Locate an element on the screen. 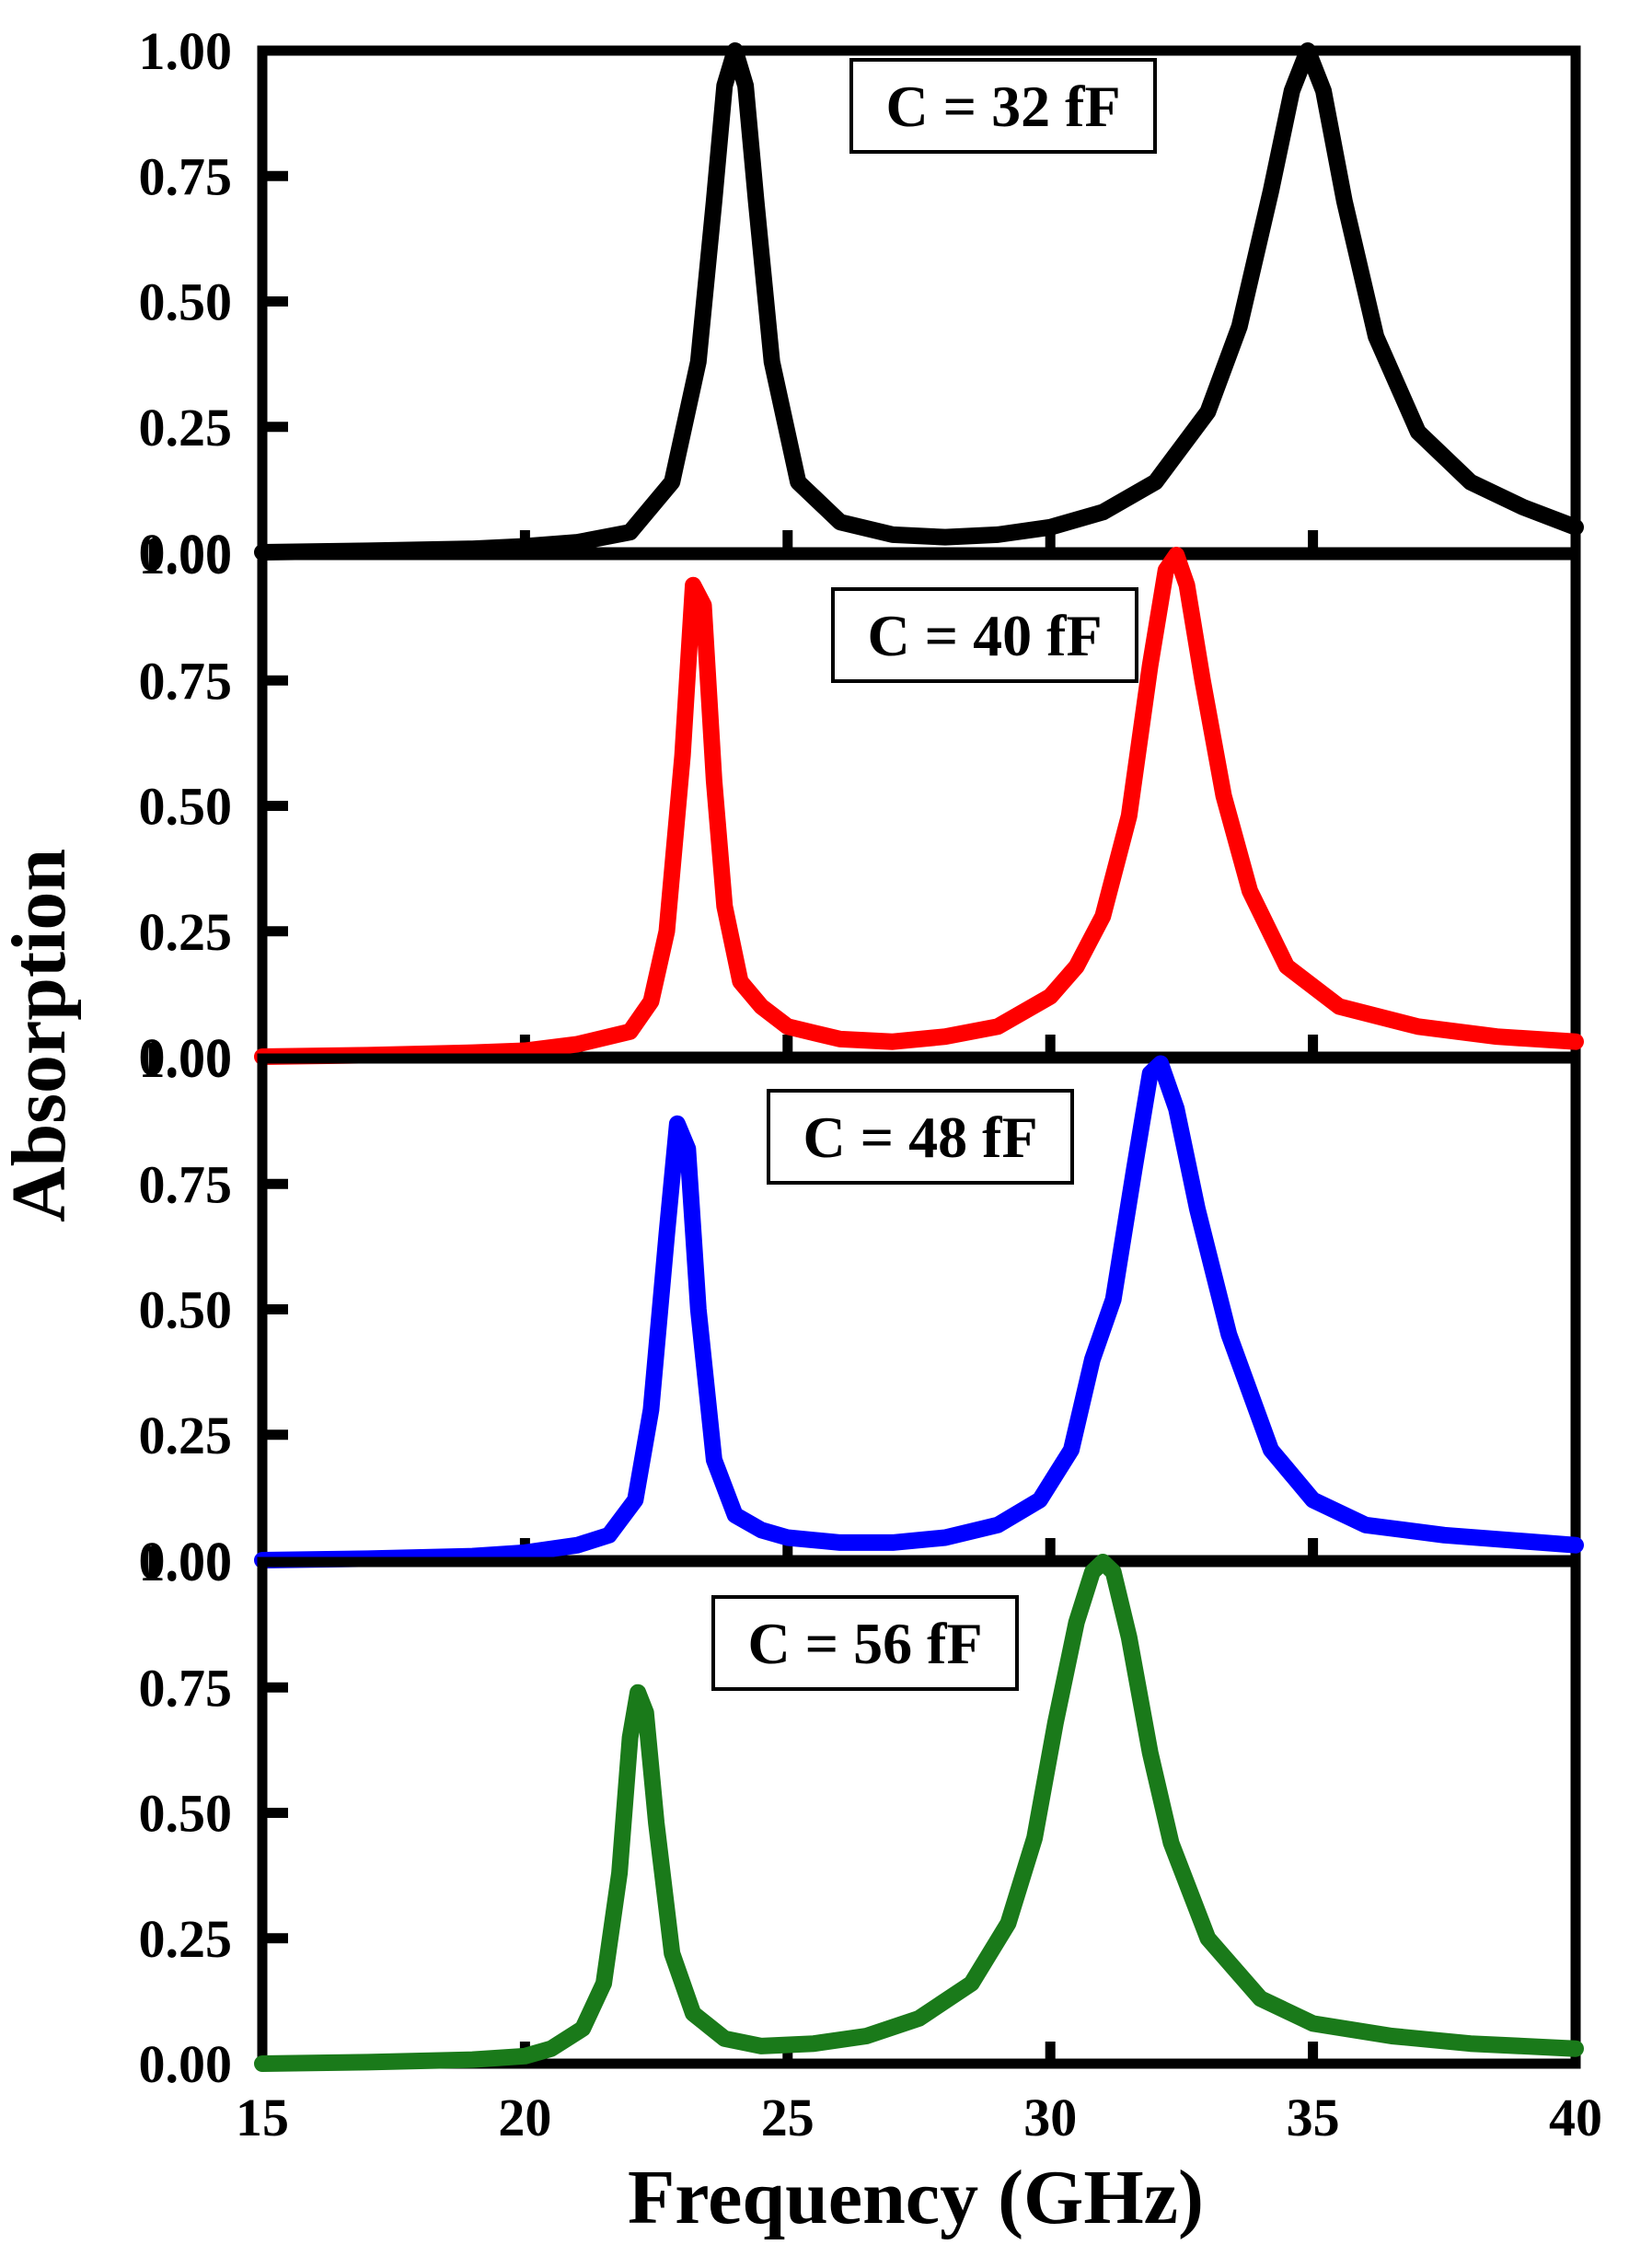 The width and height of the screenshot is (1629, 2268). legend-label: C = 48 fF is located at coordinates (920, 1137).